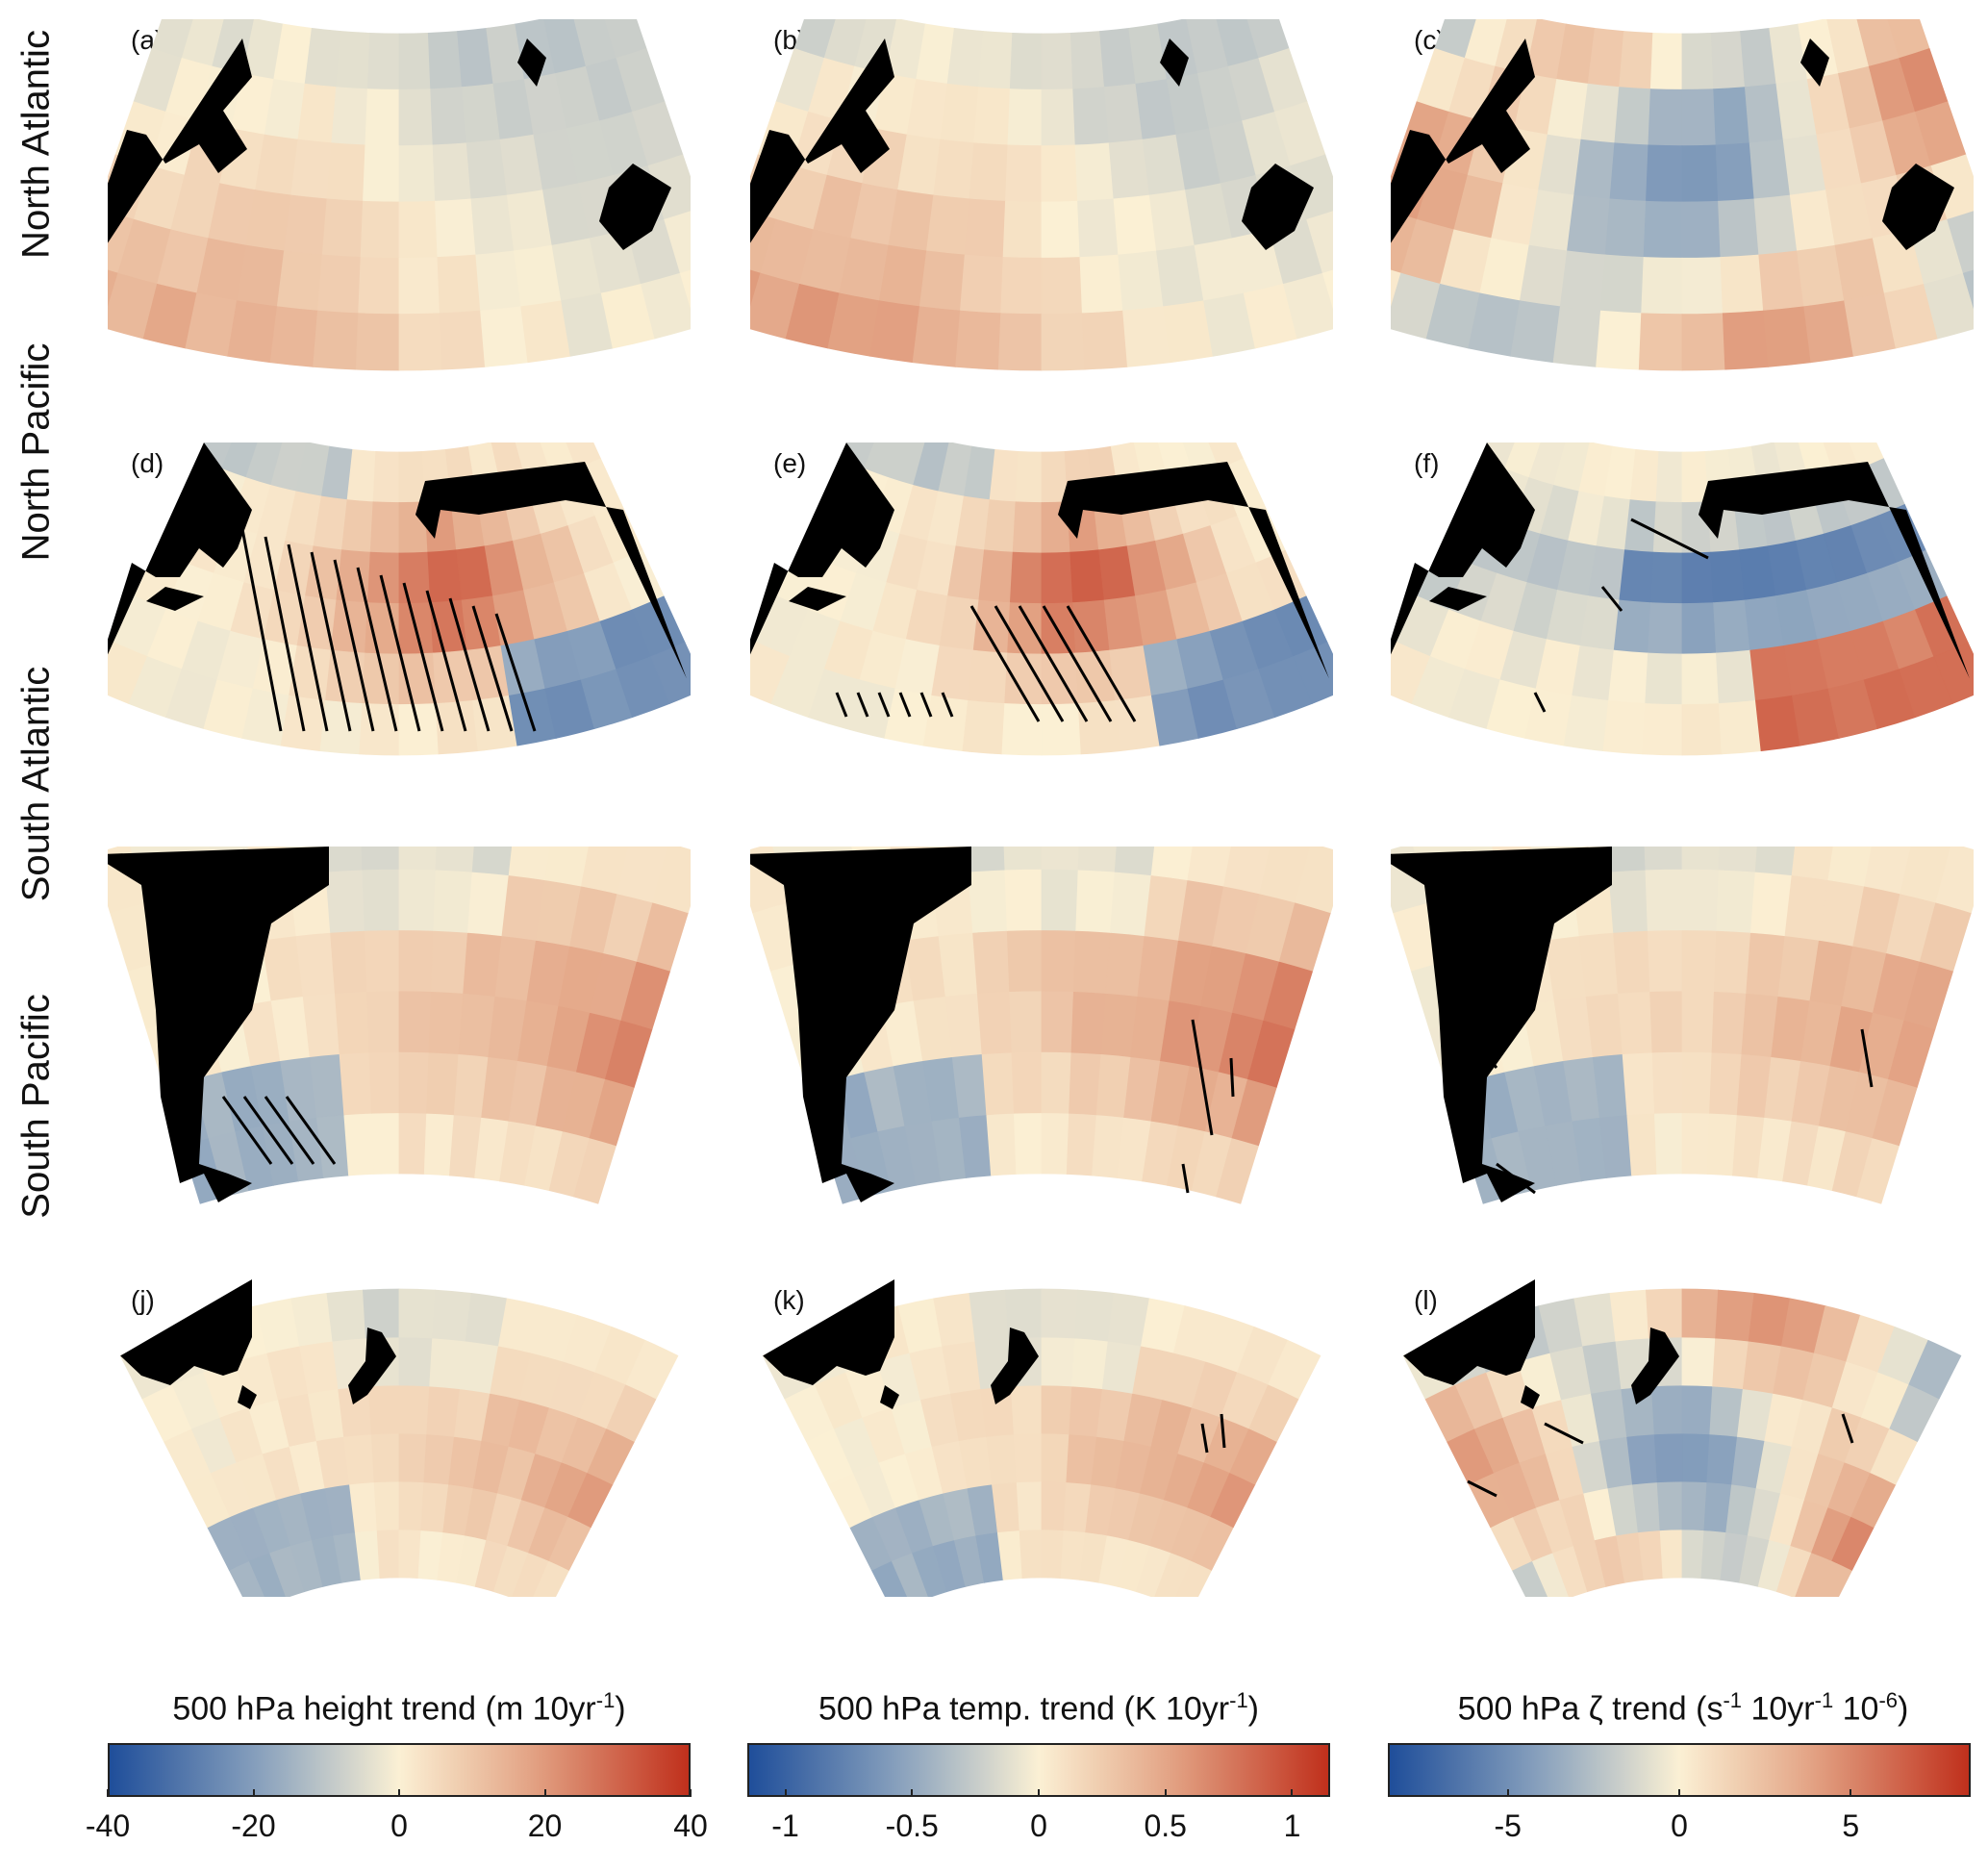 This screenshot has height=1871, width=1988. What do you see at coordinates (143, 1300) in the screenshot?
I see `panel-label: (j)` at bounding box center [143, 1300].